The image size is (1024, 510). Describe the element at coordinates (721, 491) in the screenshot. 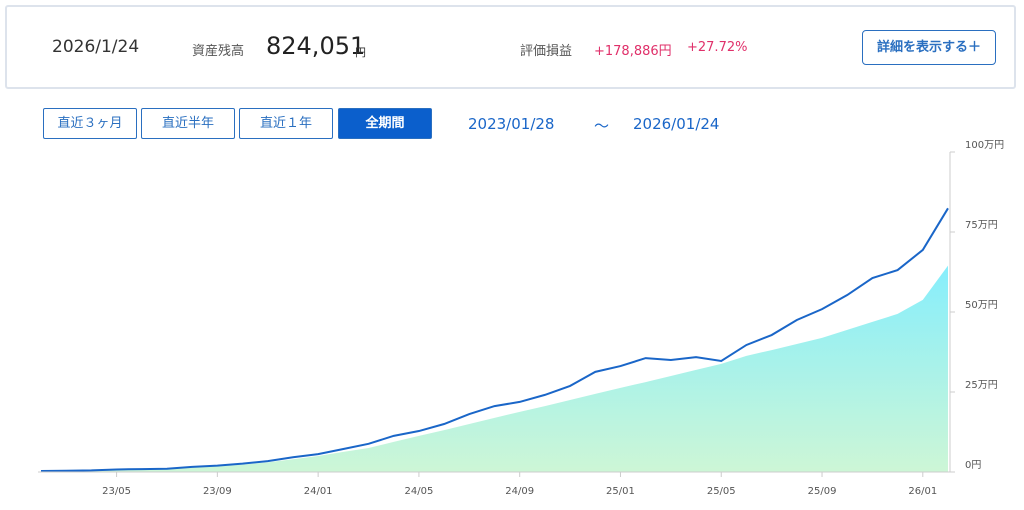

I see `x-tick-label: 25/05` at that location.